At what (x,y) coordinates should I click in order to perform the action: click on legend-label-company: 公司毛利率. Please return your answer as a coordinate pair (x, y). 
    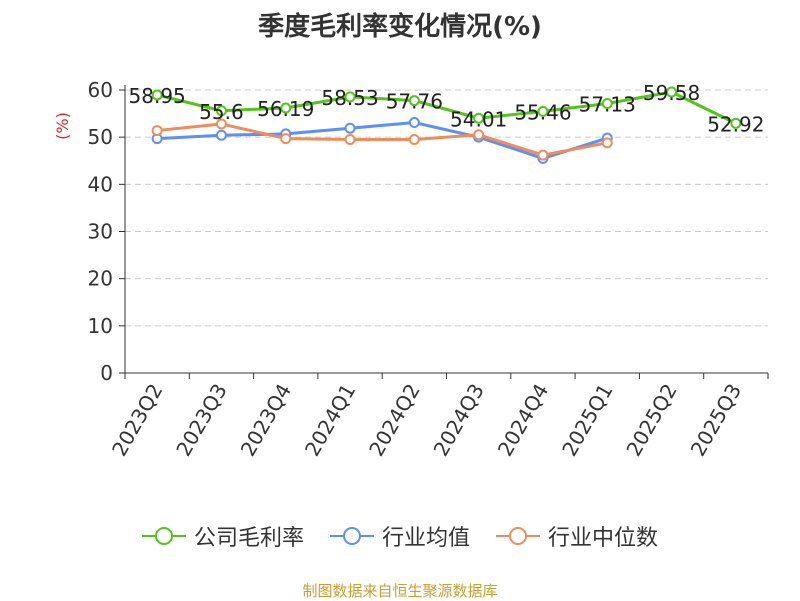
    Looking at the image, I should click on (248, 538).